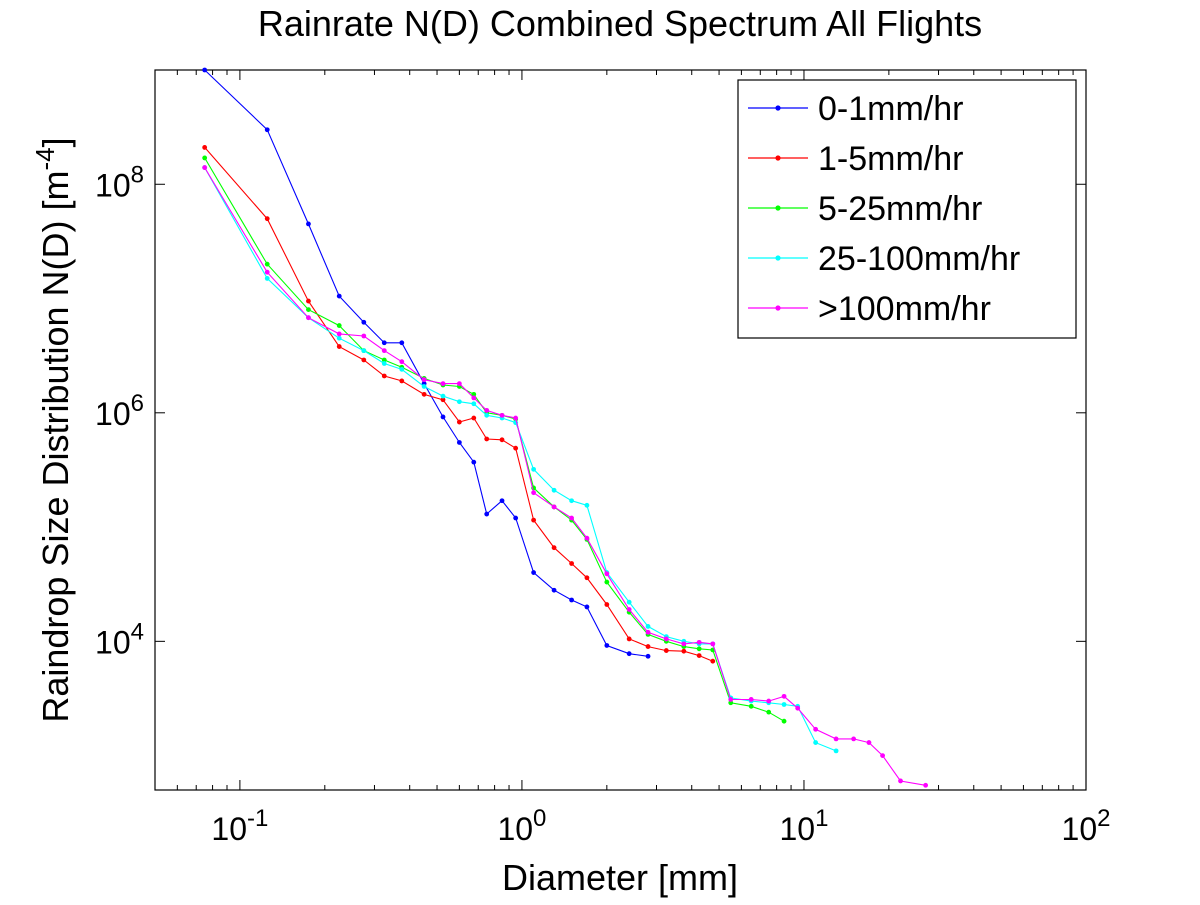 The width and height of the screenshot is (1200, 905). I want to click on legend-box, so click(907, 209).